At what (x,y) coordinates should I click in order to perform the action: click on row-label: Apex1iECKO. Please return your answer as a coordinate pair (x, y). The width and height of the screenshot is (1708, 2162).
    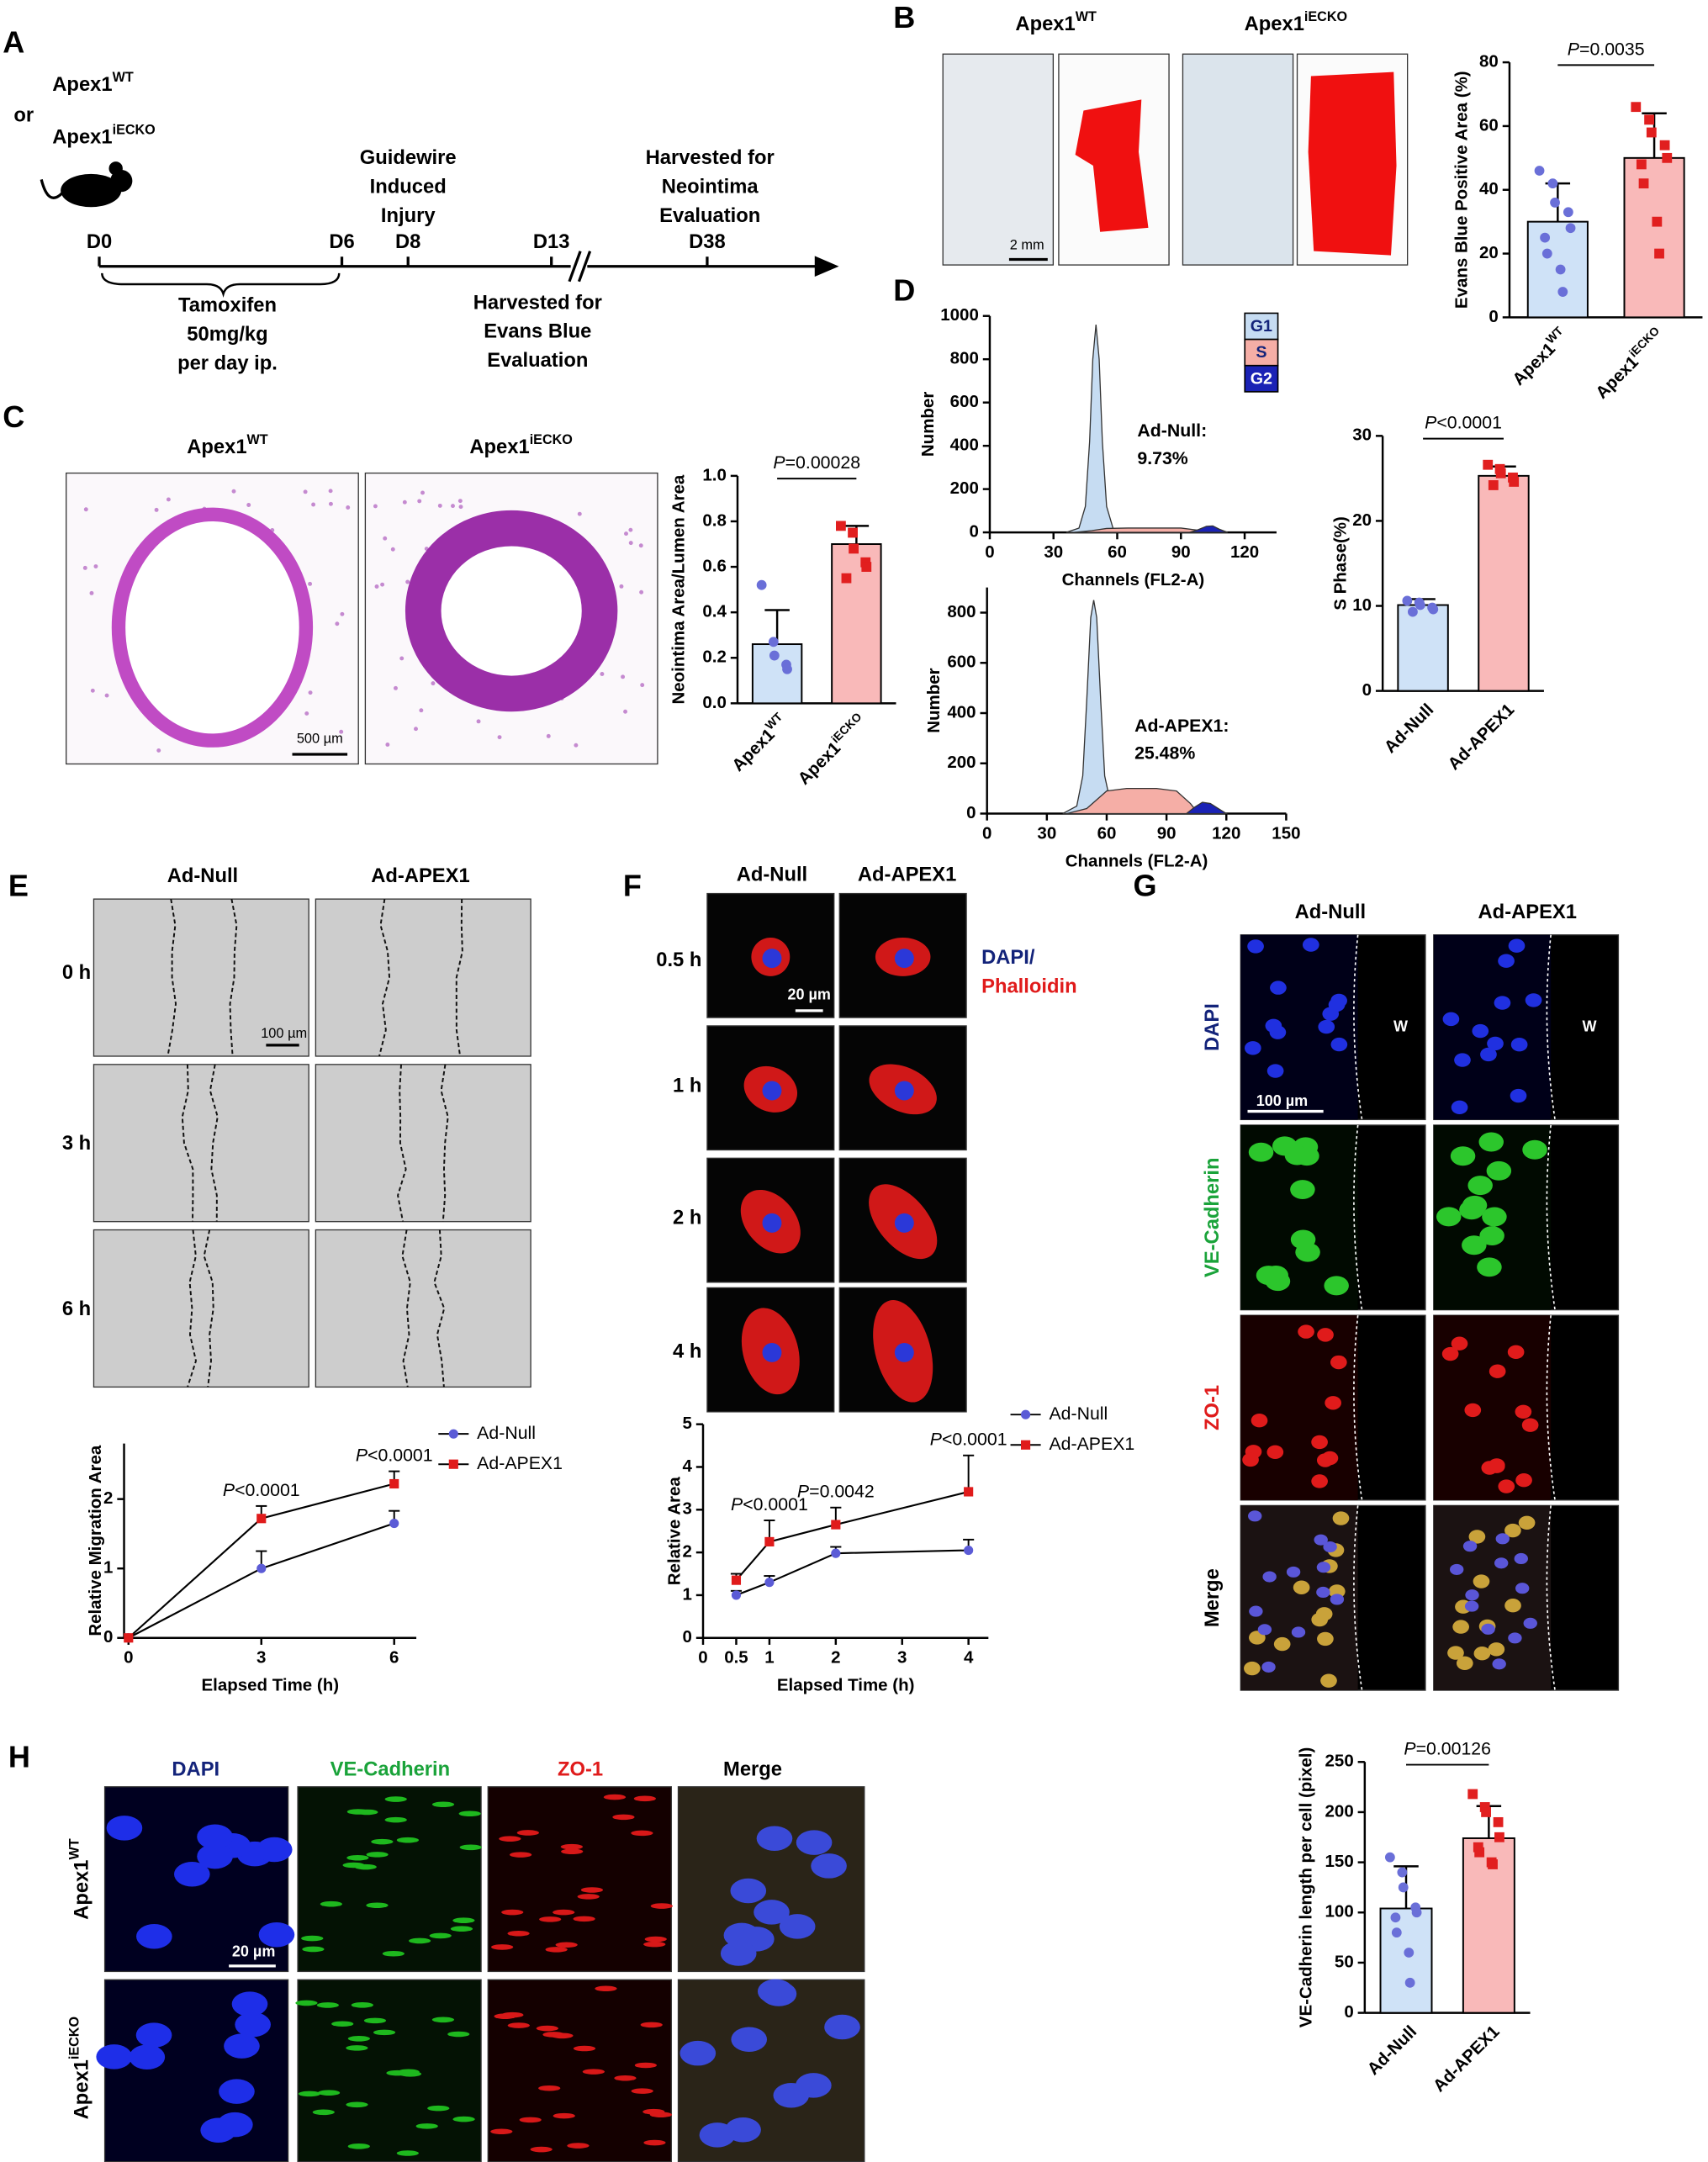
    Looking at the image, I should click on (80, 2068).